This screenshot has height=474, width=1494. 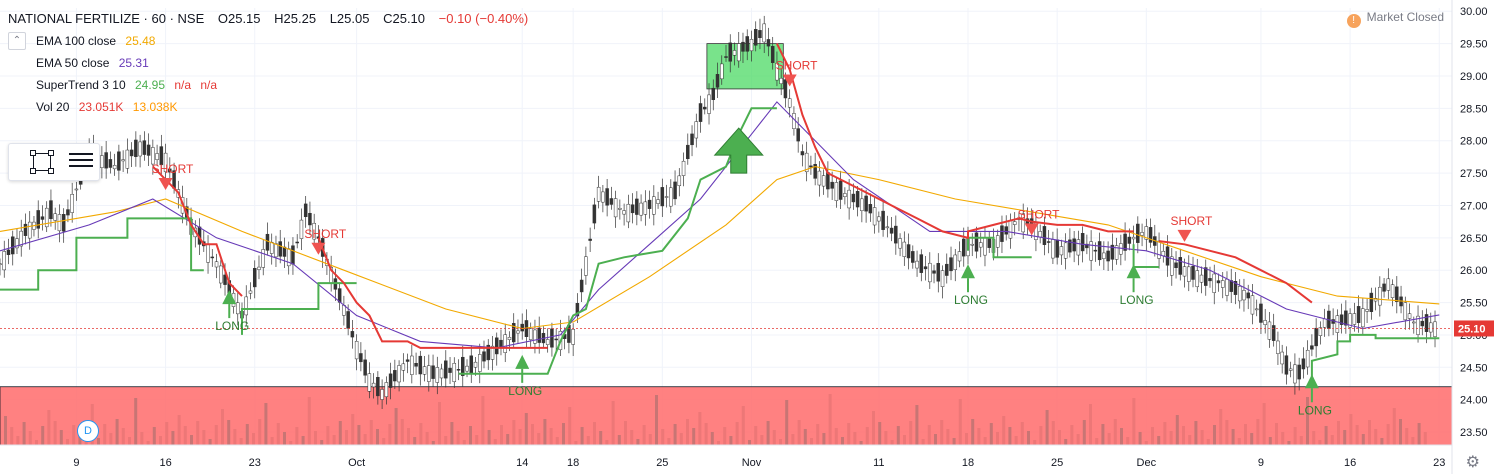 What do you see at coordinates (1031, 229) in the screenshot?
I see `short-signal-arrow` at bounding box center [1031, 229].